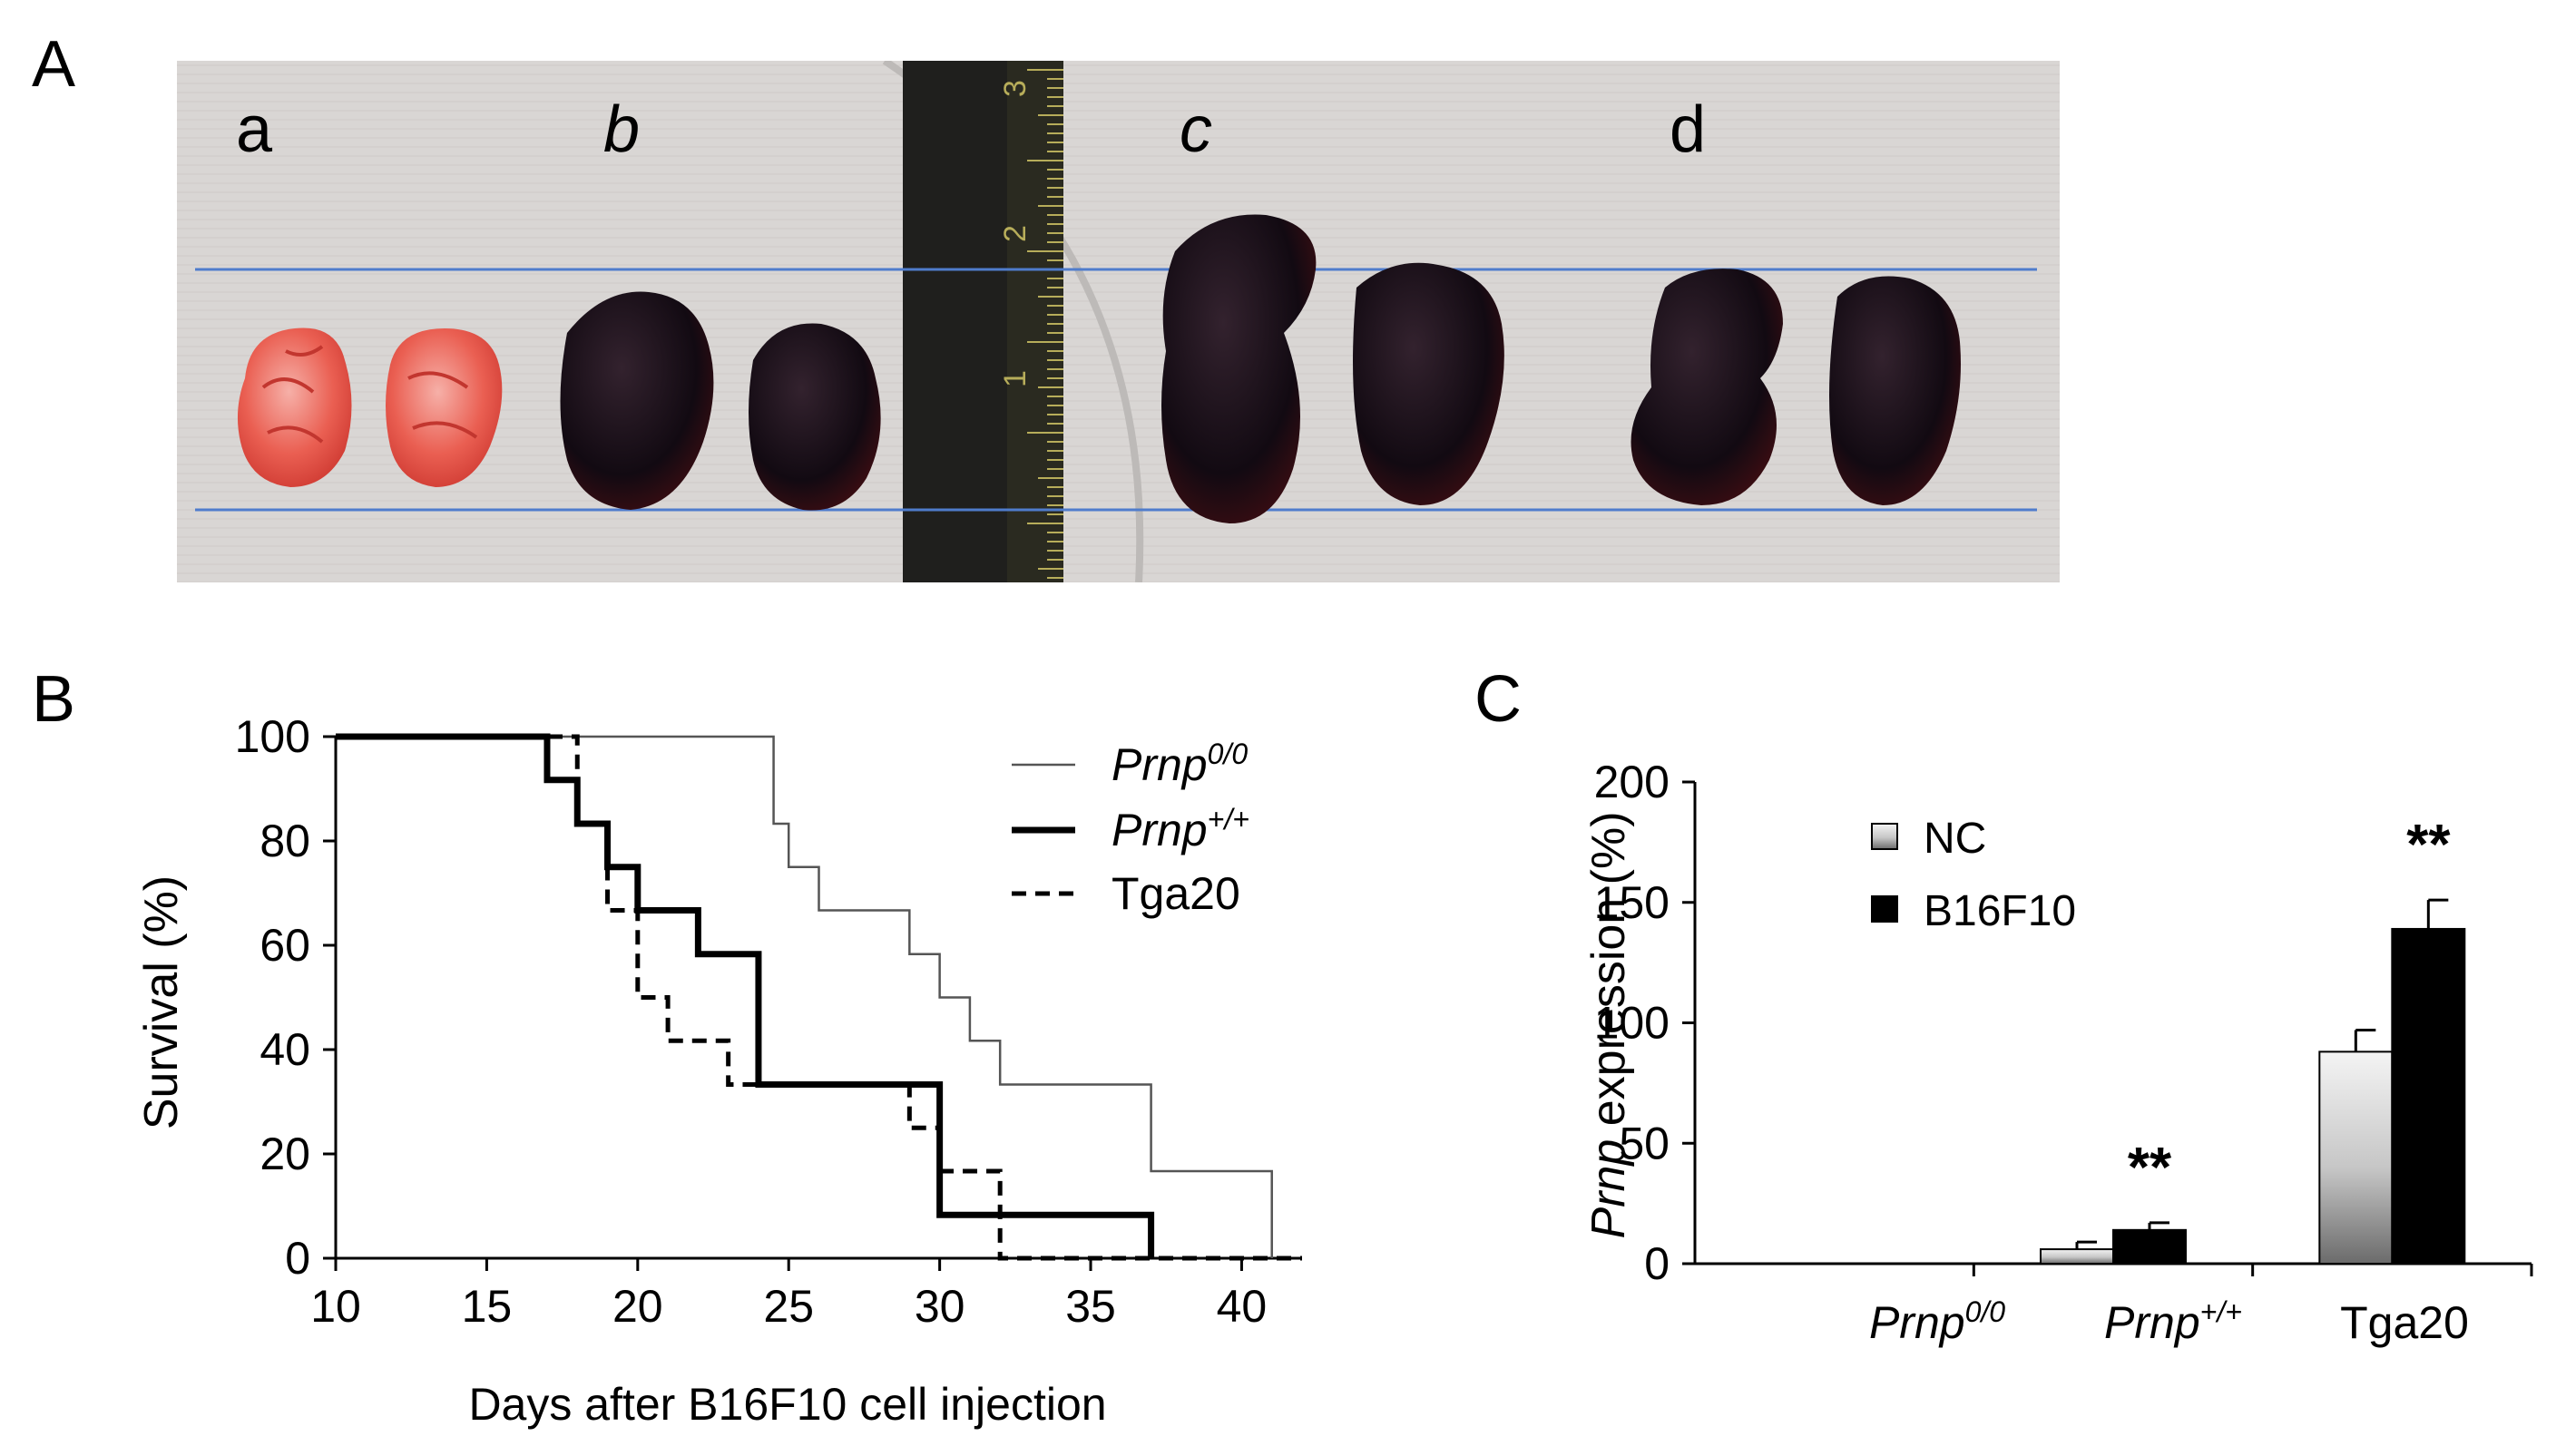 This screenshot has height=1456, width=2556. Describe the element at coordinates (285, 946) in the screenshot. I see `survival-y-tick-label: 60` at that location.